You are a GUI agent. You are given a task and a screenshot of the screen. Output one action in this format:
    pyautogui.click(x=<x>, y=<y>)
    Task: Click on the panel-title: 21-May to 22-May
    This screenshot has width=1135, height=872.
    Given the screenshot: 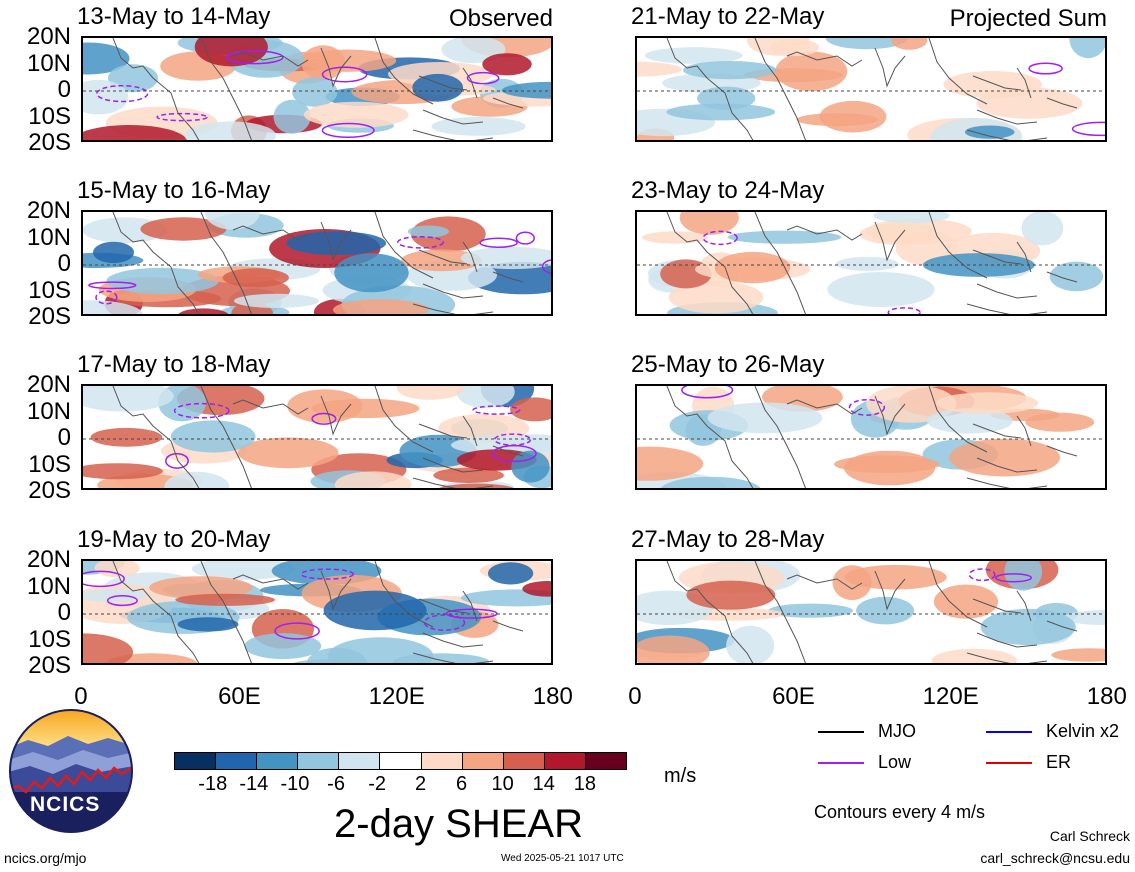 What is the action you would take?
    pyautogui.click(x=728, y=16)
    